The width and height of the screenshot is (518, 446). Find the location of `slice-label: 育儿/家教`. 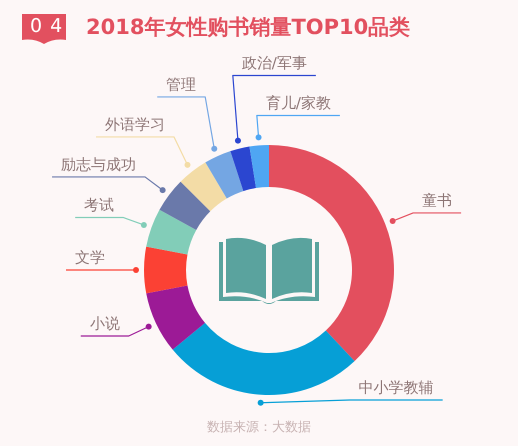

slice-label: 育儿/家教 is located at coordinates (298, 103).